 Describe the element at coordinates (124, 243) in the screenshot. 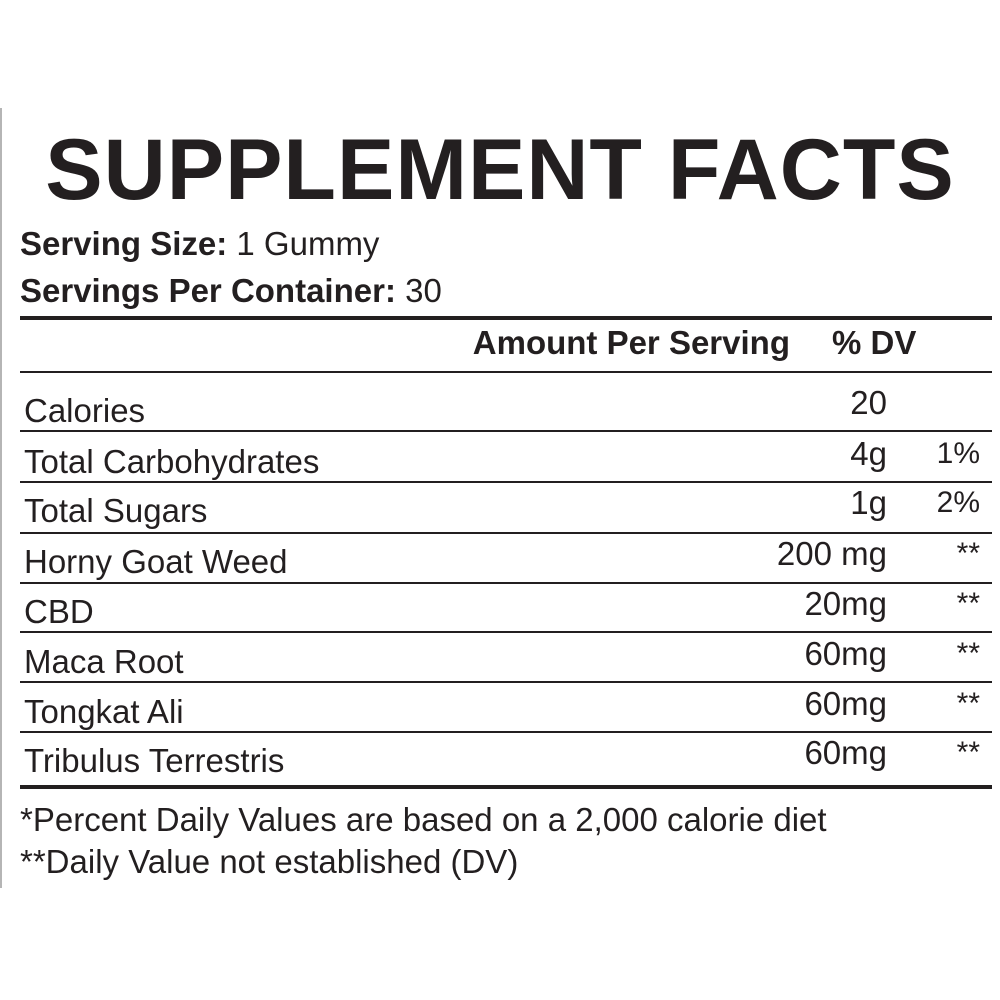

I see `serving-size-label: Serving Size:` at that location.